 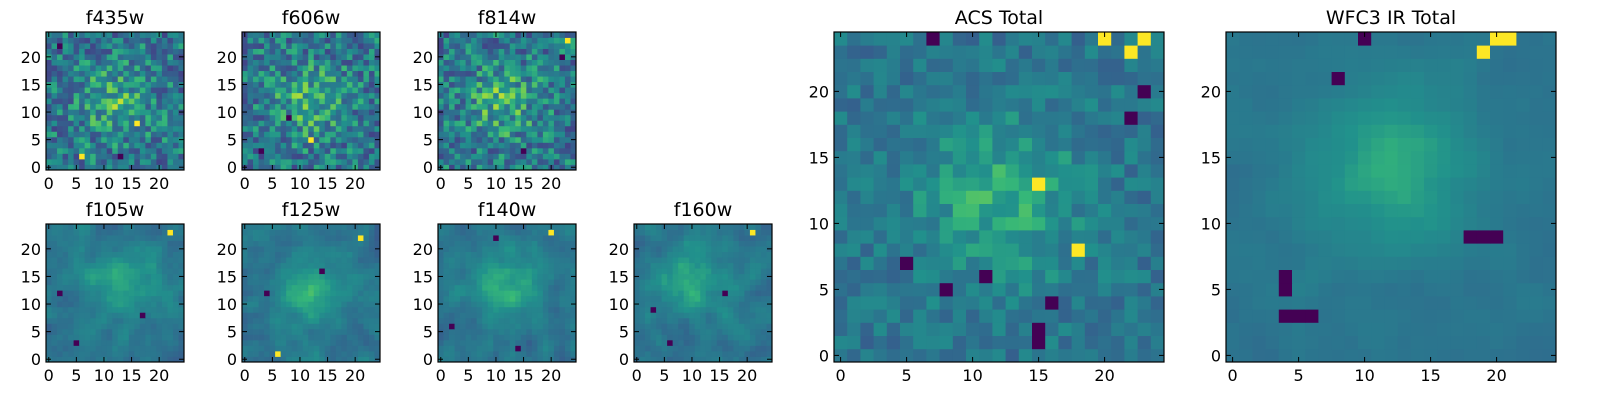 I want to click on y-tick-label: 15, so click(x=423, y=276).